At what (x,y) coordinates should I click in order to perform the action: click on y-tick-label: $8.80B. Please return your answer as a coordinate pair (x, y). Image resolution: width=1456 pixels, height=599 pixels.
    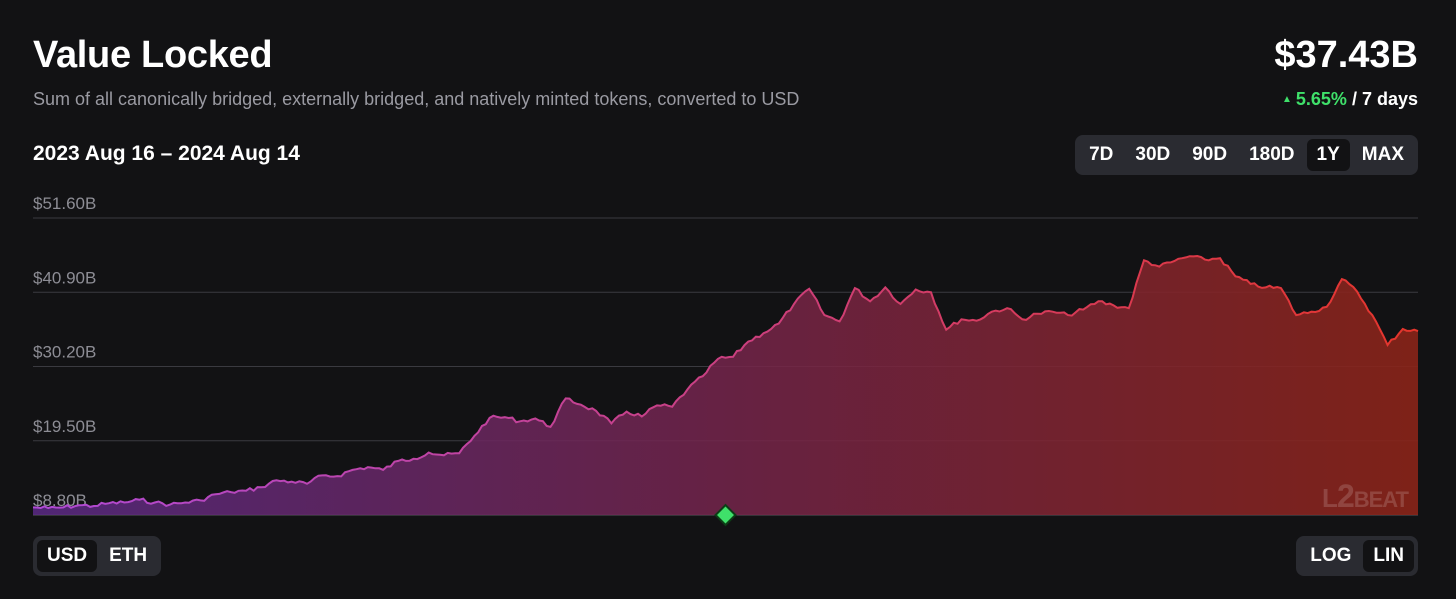
    Looking at the image, I should click on (60, 500).